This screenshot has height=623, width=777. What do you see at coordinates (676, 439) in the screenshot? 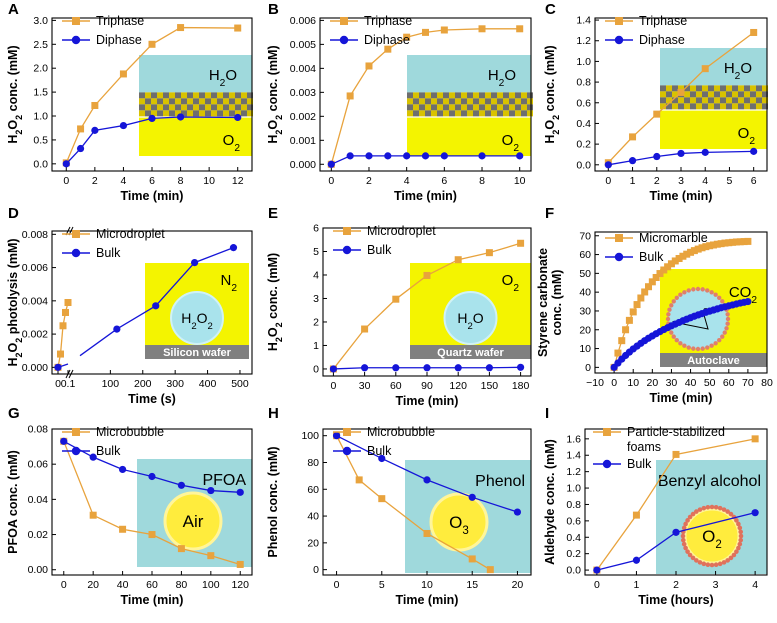
I see `legend-label: Particle-stabilized foams` at bounding box center [676, 439].